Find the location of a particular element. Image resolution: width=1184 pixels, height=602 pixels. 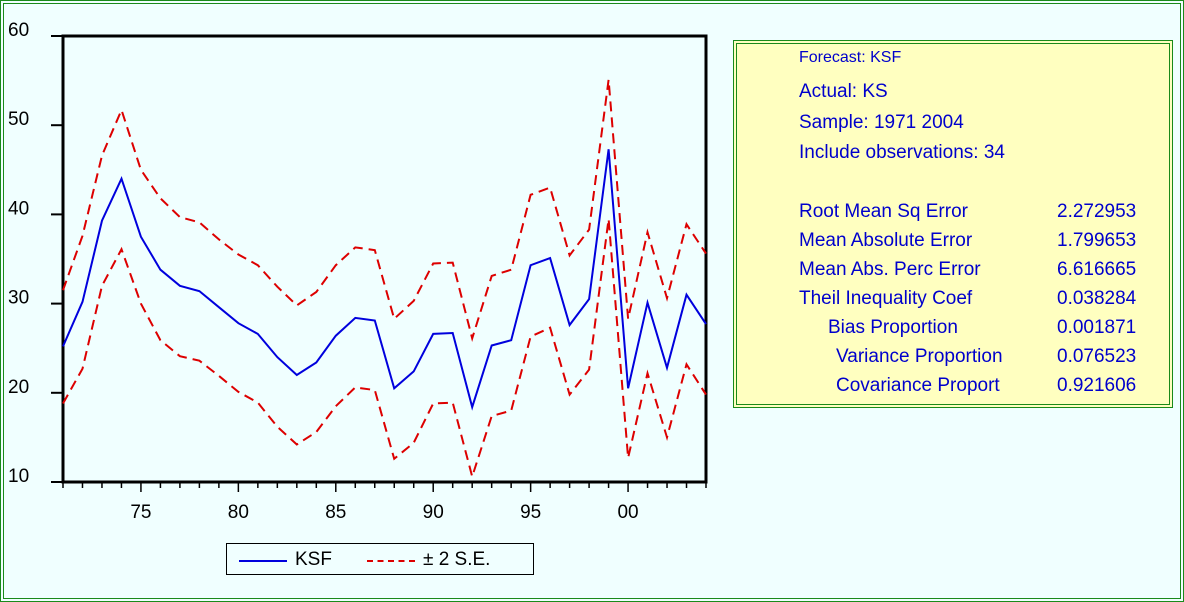

legend-label-se: ± 2 S.E. is located at coordinates (457, 559).